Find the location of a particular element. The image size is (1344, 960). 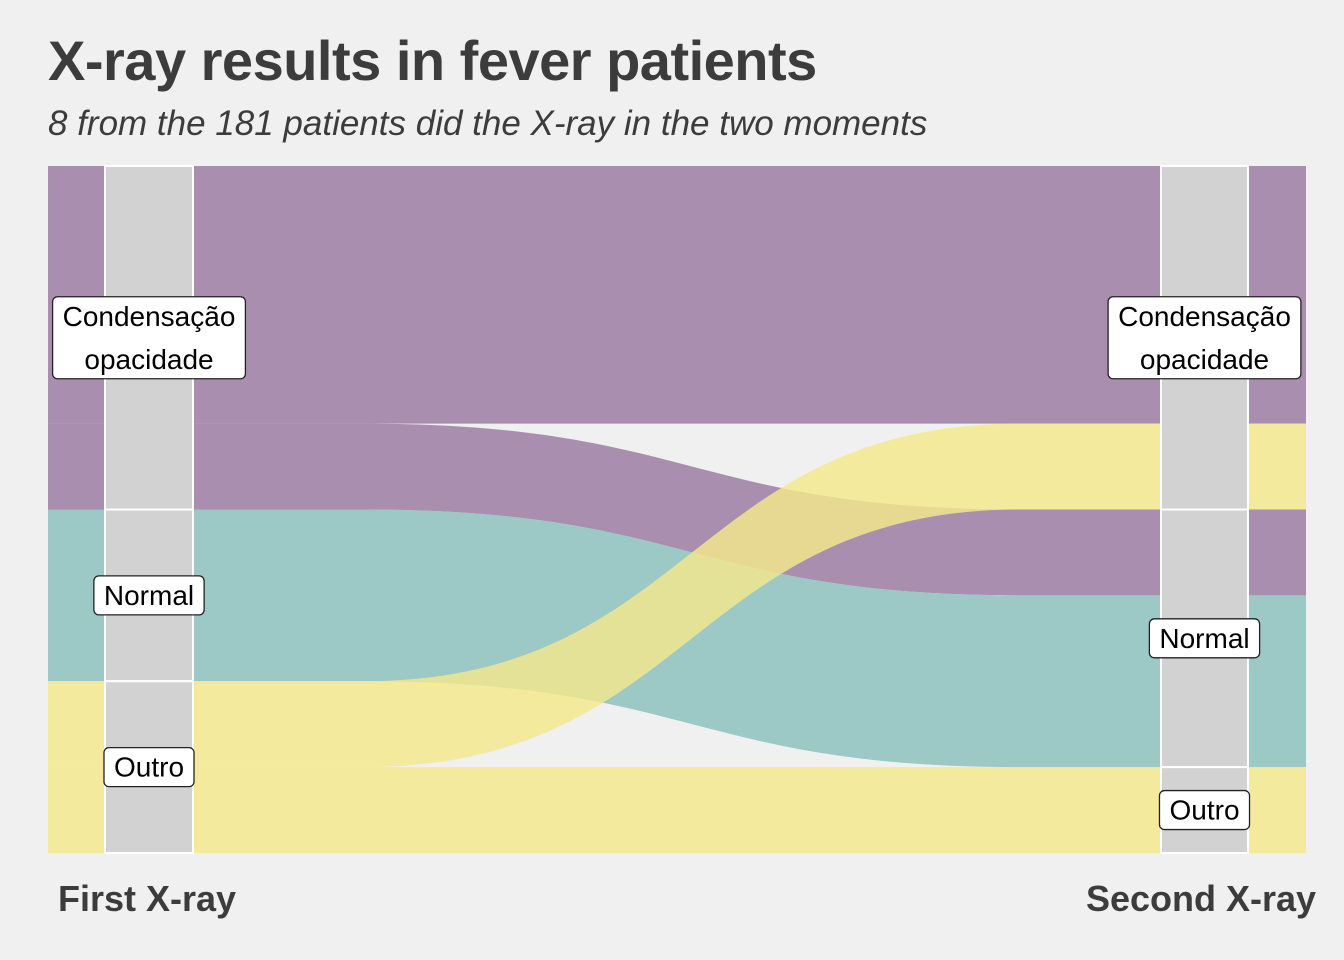

x-axis-label-first: First X-ray is located at coordinates (147, 898).